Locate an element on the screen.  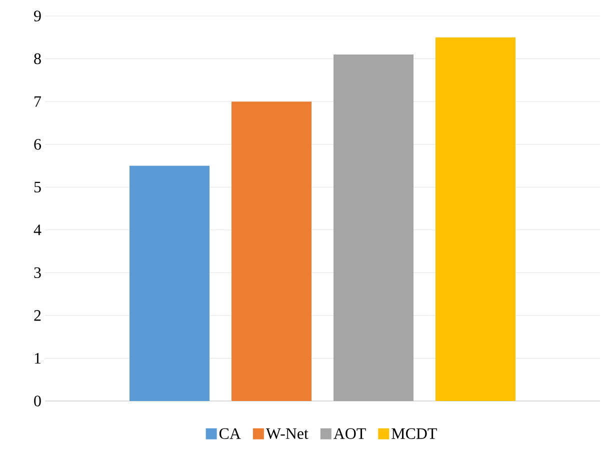
y-tick-label: 7 is located at coordinates (38, 101).